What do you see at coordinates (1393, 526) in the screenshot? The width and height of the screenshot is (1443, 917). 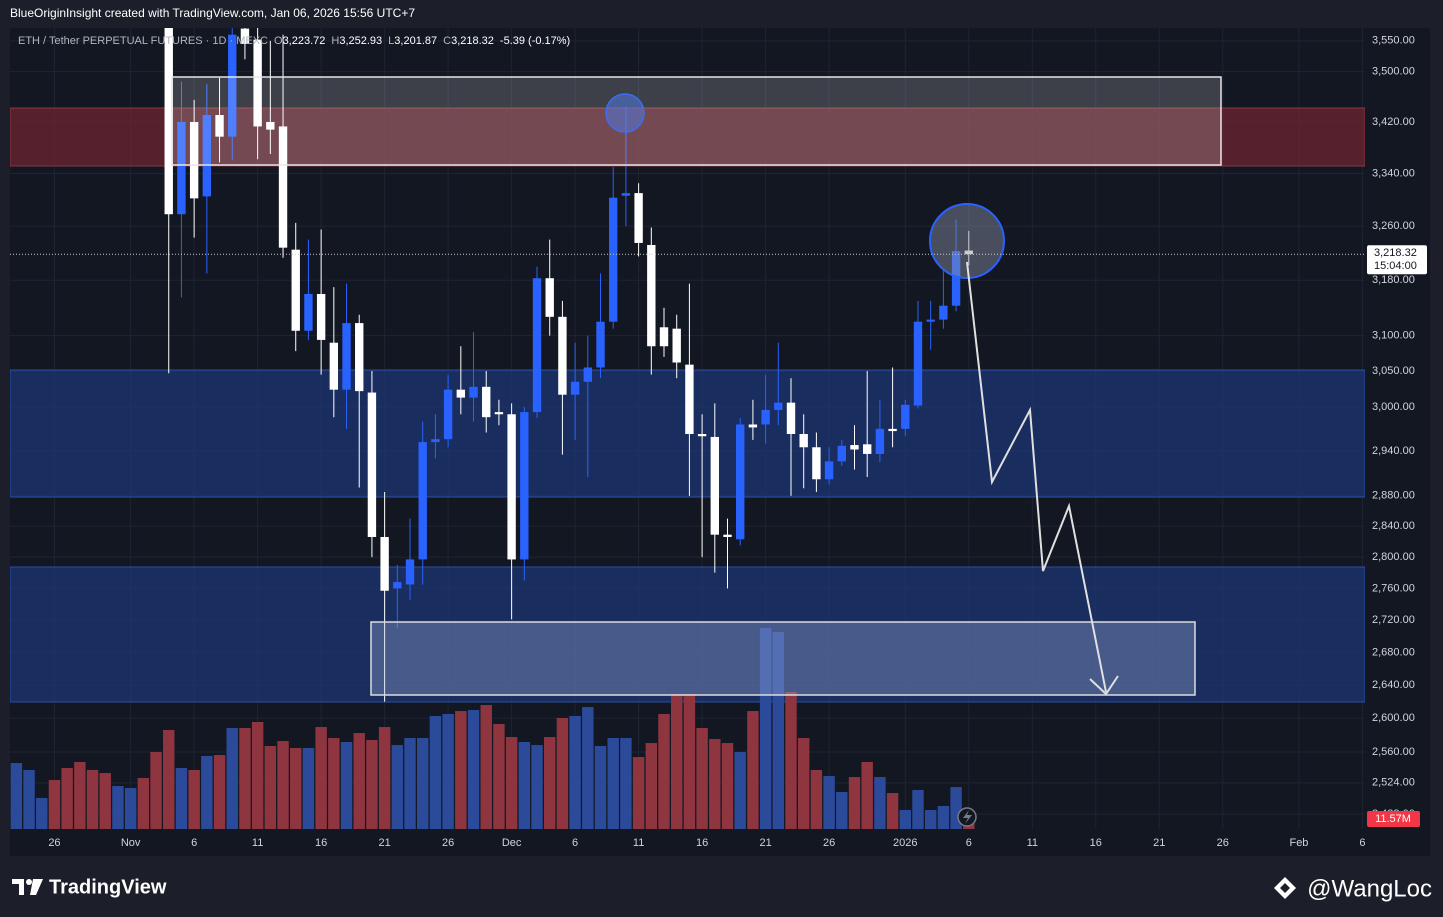 I see `y-tick-label: 2,840.00` at bounding box center [1393, 526].